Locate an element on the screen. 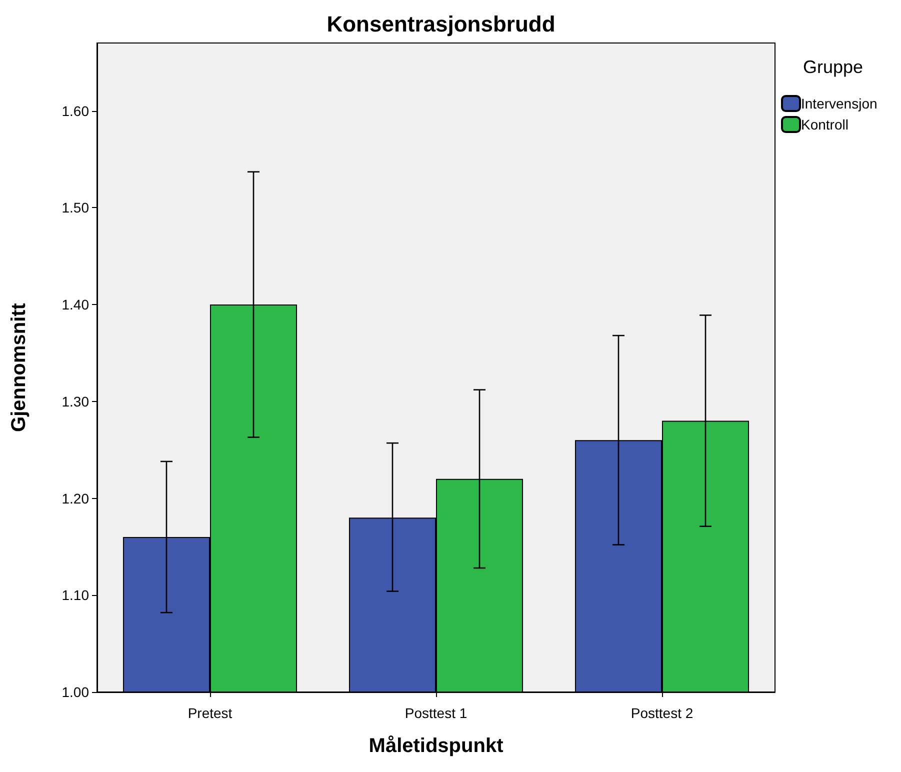  x-tick-label: Posttest 2 is located at coordinates (662, 713).